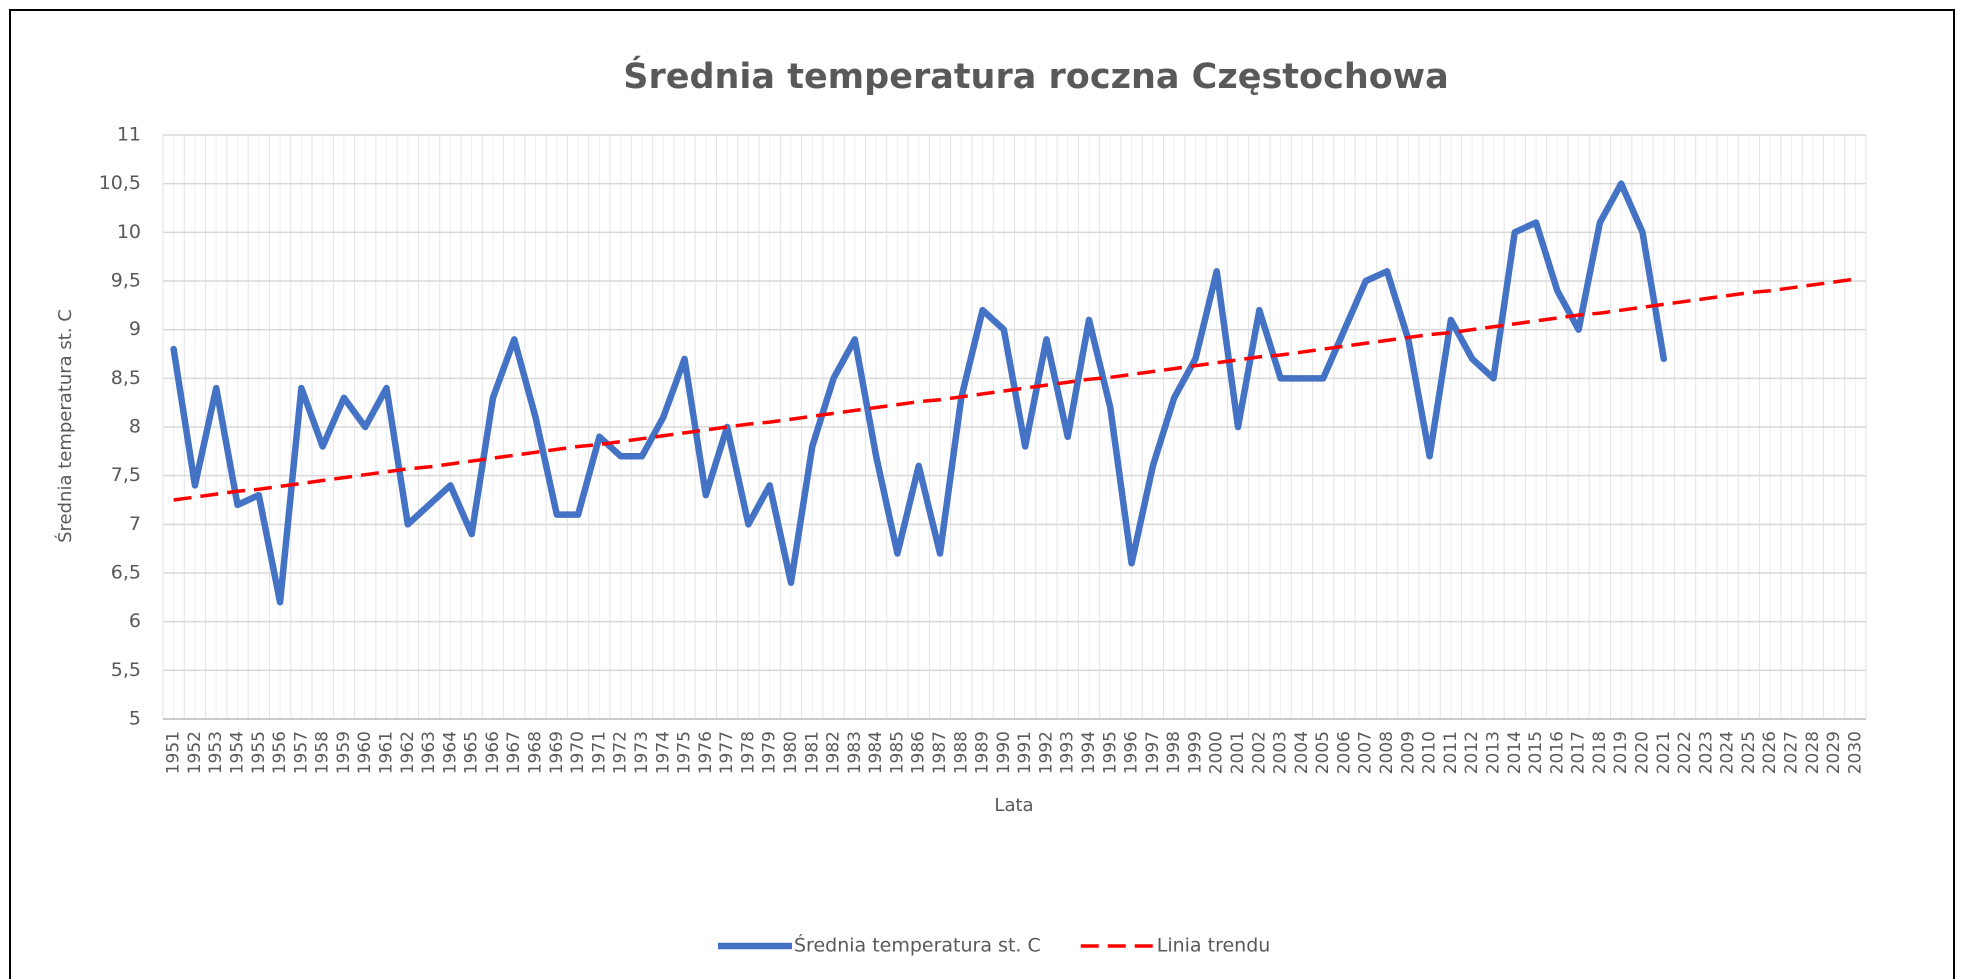 The width and height of the screenshot is (1964, 979). What do you see at coordinates (126, 573) in the screenshot?
I see `y-tick-label: 6,5` at bounding box center [126, 573].